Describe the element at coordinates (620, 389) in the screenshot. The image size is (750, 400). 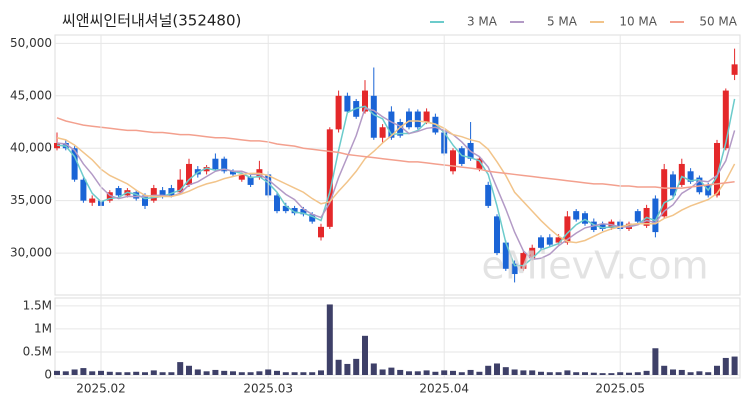
I see `x-tick-label: 2025.05` at that location.